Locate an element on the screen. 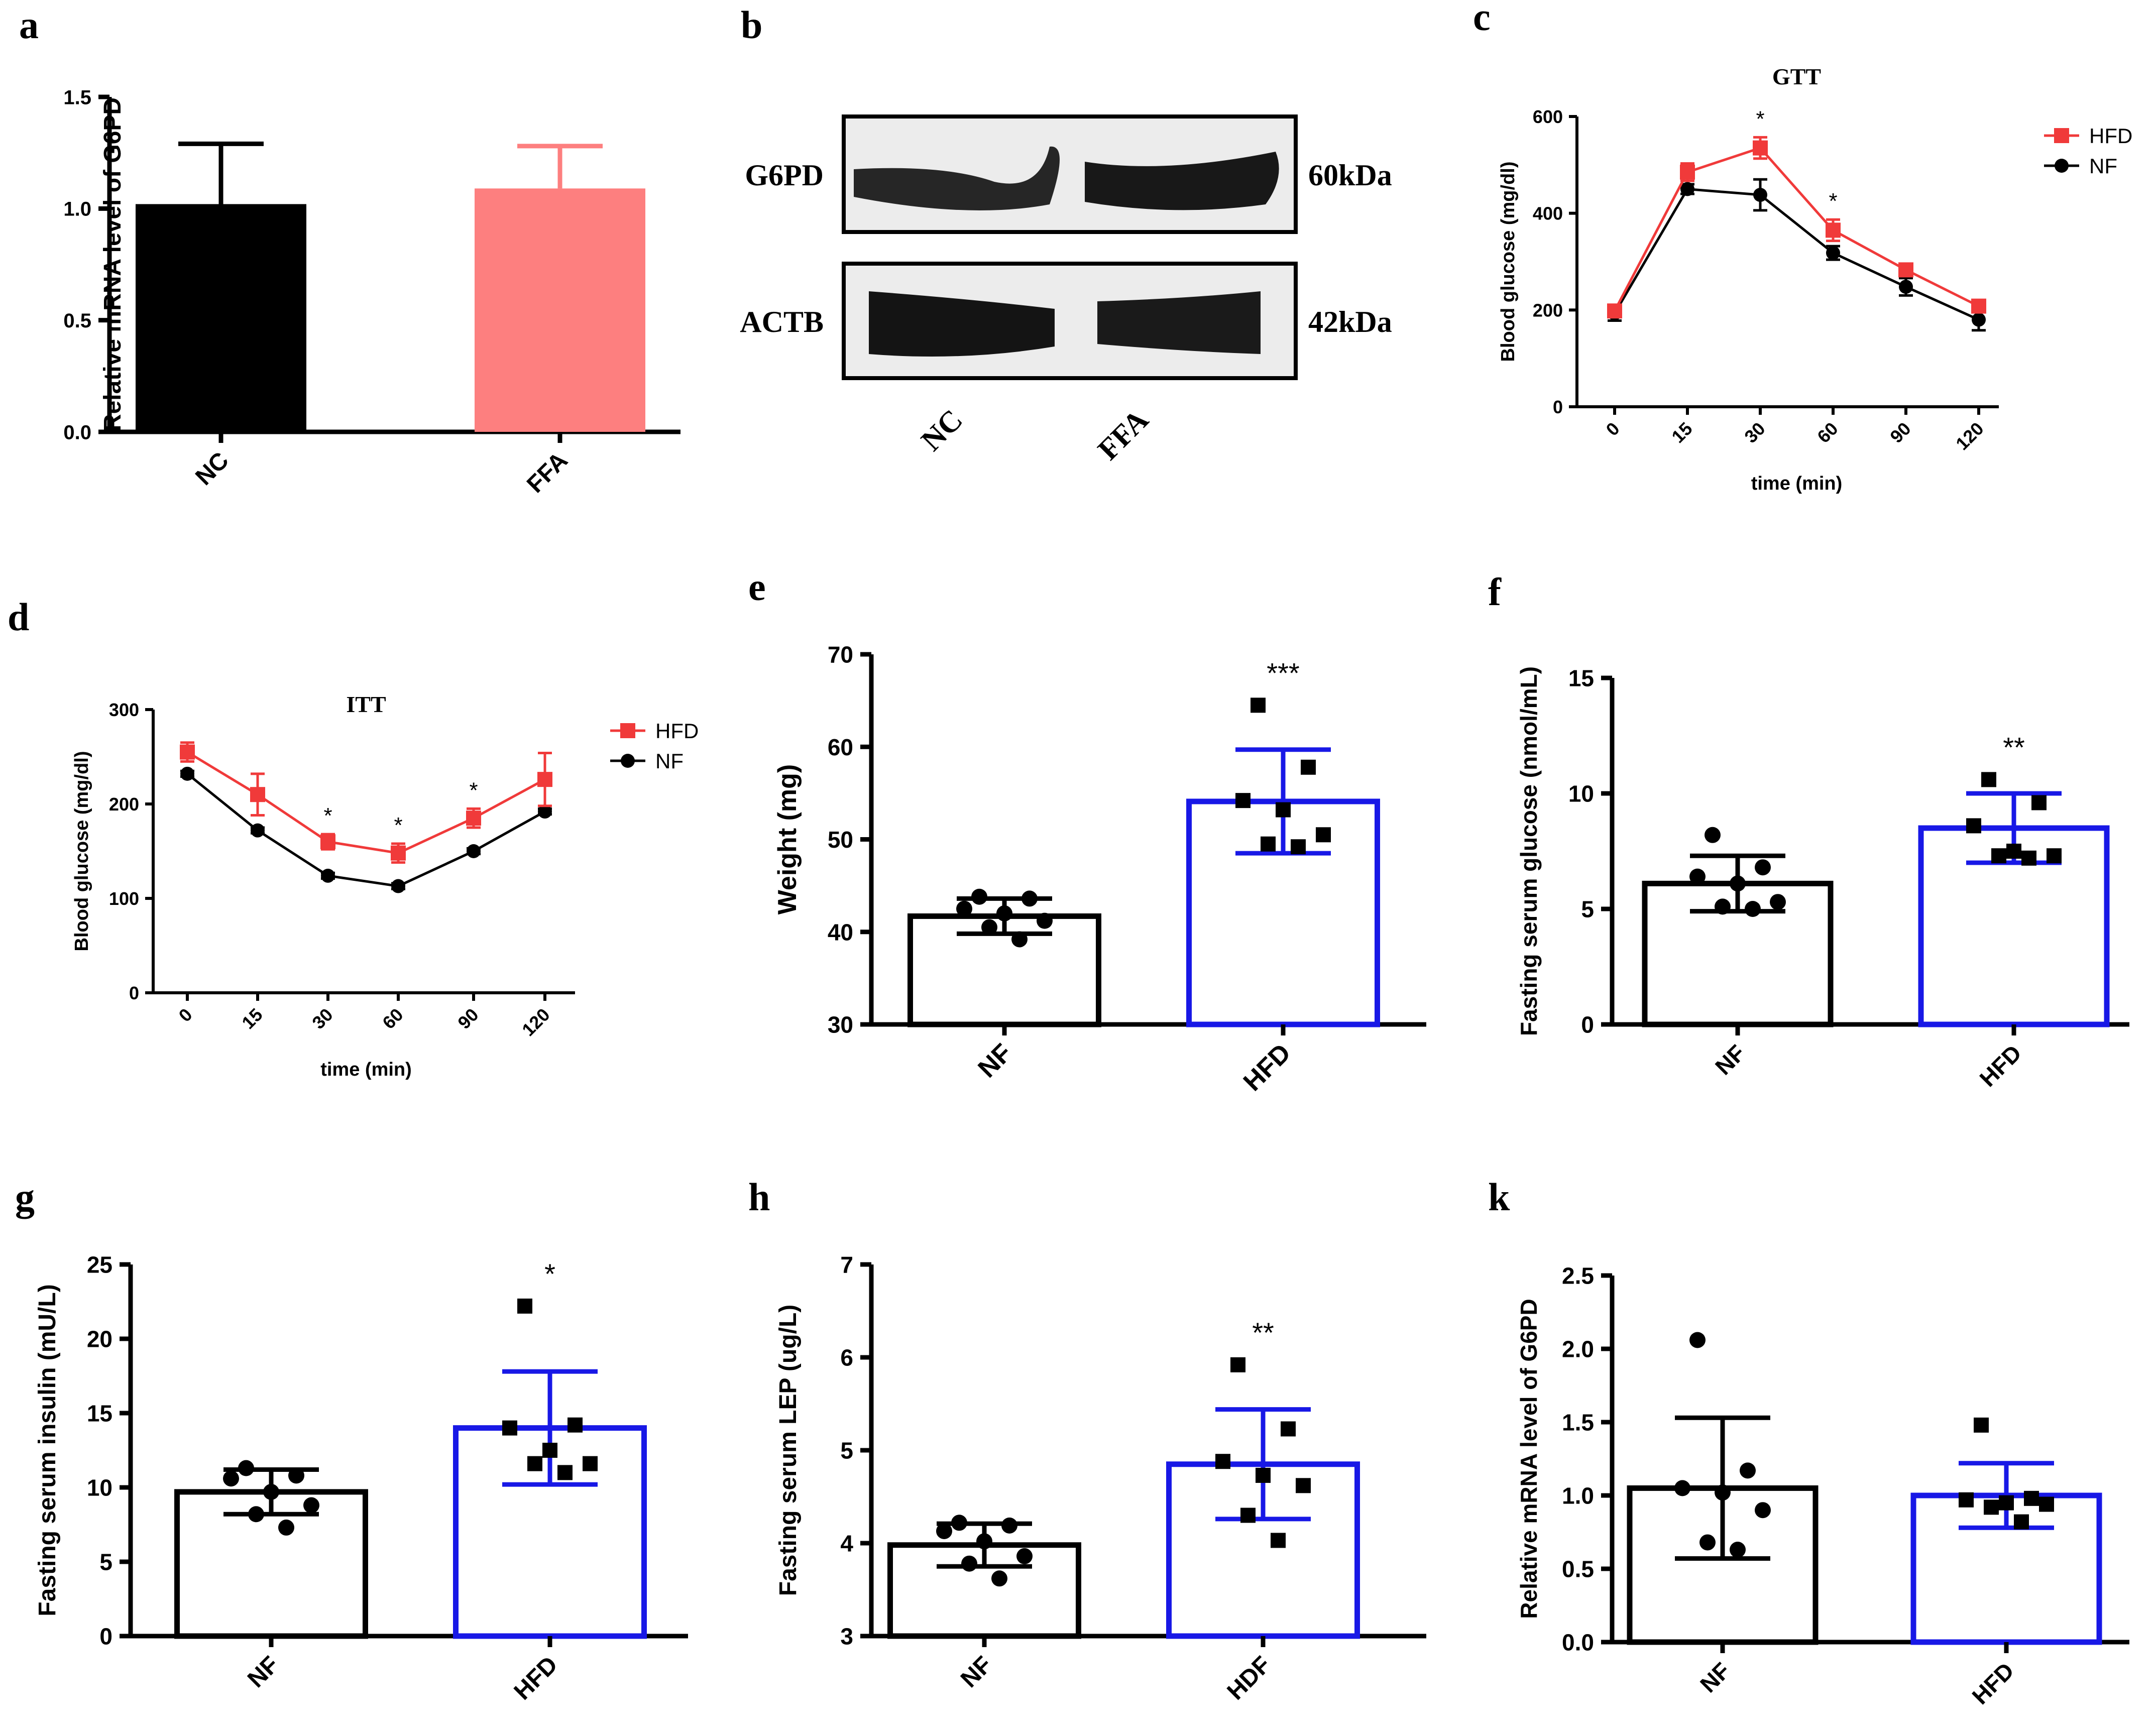 The width and height of the screenshot is (2156, 1734). y-tick-label: 0.5 is located at coordinates (1578, 1569).